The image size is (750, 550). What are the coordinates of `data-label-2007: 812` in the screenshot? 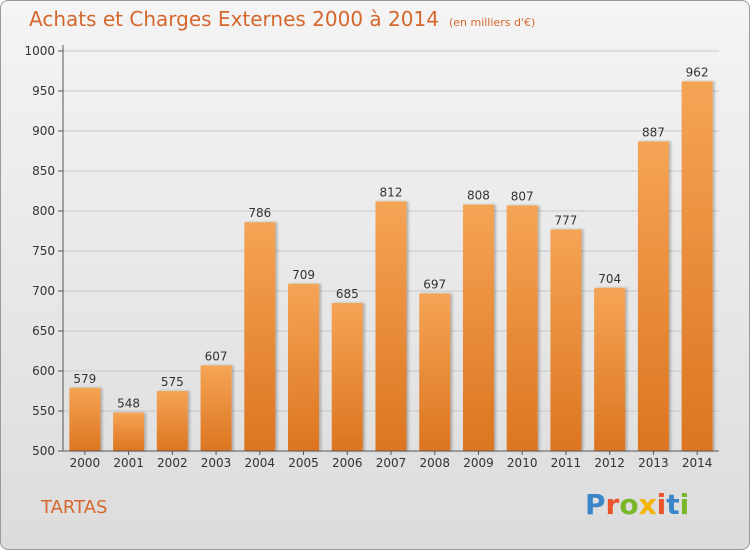 It's located at (391, 192).